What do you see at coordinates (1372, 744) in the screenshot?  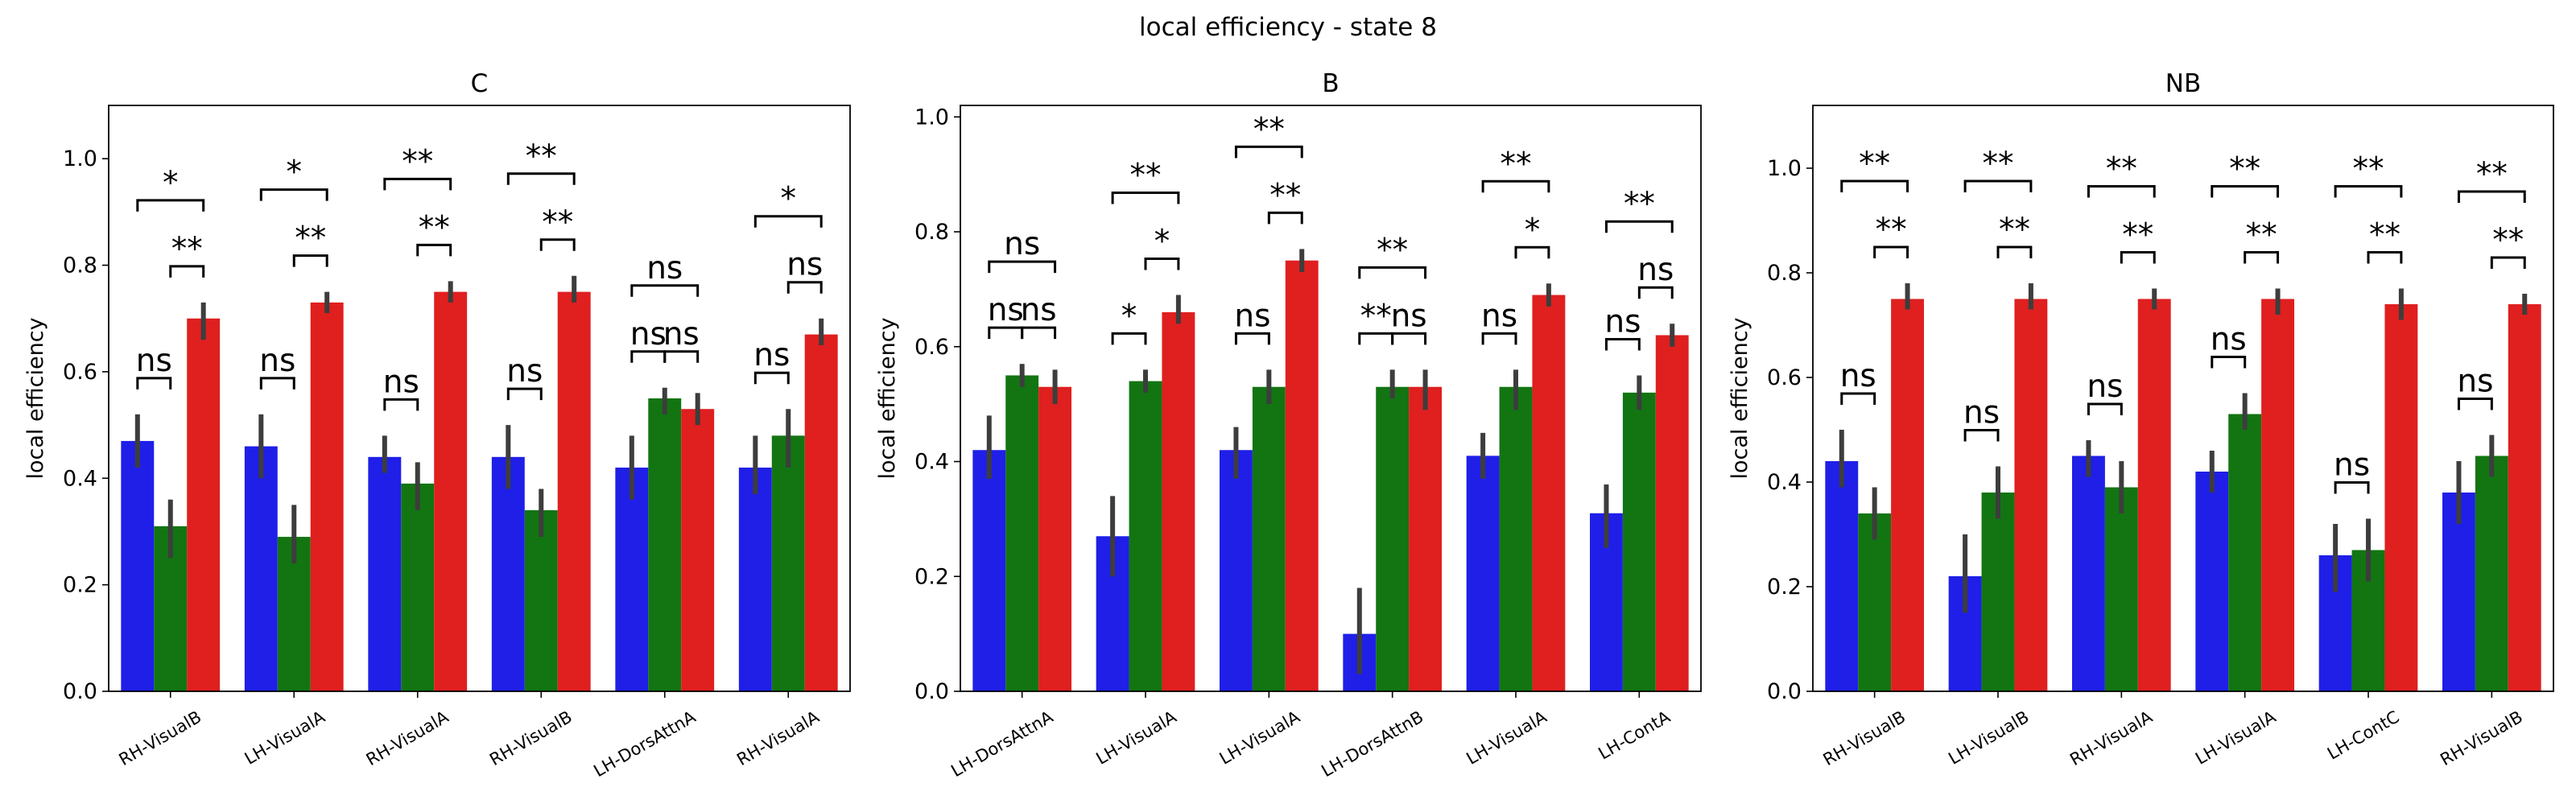 I see `panel-1-x-tick-label: LH-DorsAttnB` at bounding box center [1372, 744].